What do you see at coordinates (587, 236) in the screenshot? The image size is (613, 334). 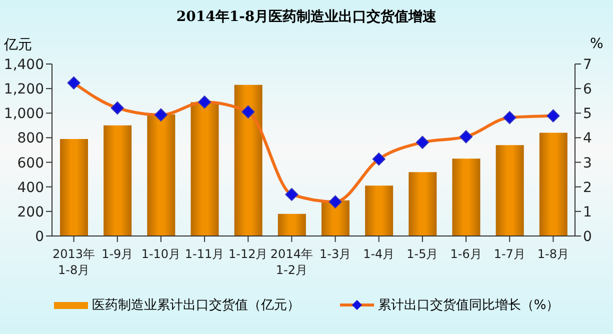 I see `y2-tick-label: 0` at bounding box center [587, 236].